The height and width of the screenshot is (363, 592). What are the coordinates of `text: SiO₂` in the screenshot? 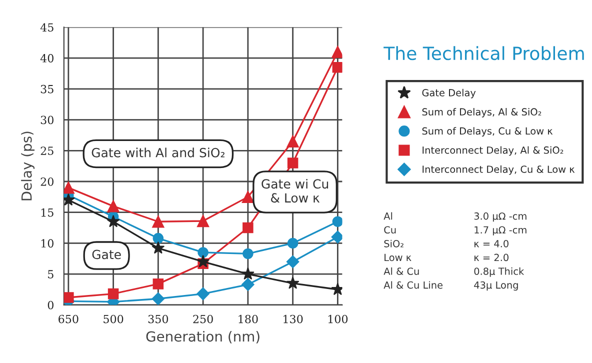 It's located at (394, 244).